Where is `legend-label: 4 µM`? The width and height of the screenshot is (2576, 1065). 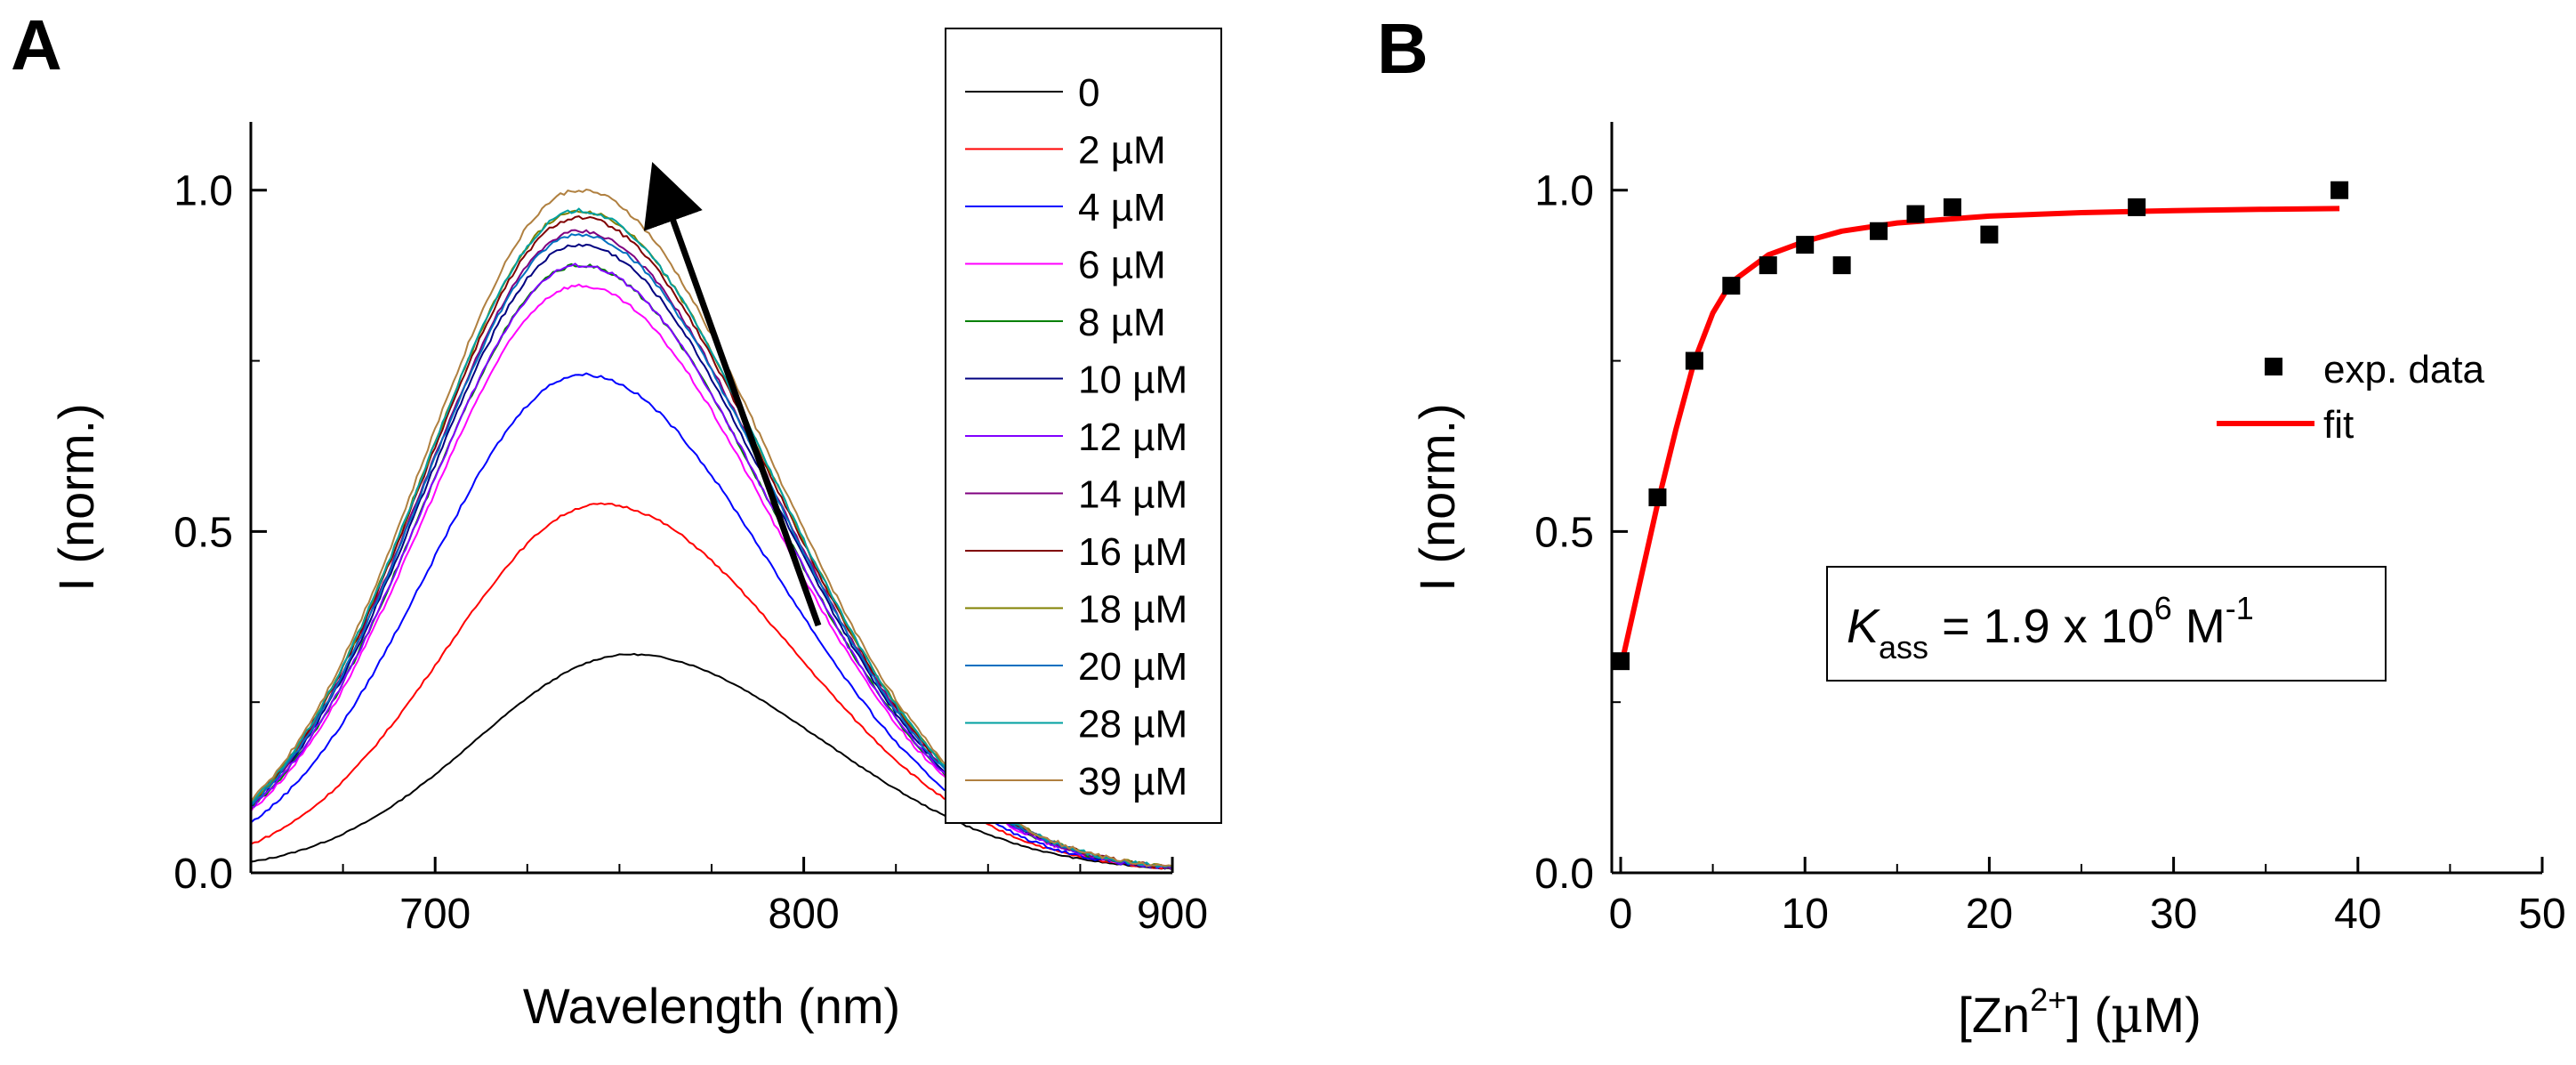 legend-label: 4 µM is located at coordinates (1122, 208).